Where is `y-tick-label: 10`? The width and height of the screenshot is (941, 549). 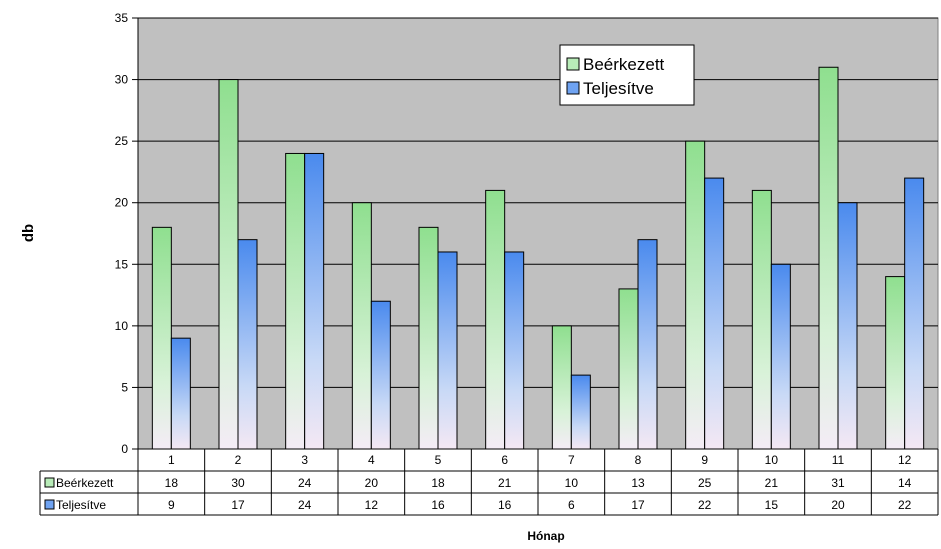 y-tick-label: 10 is located at coordinates (122, 326).